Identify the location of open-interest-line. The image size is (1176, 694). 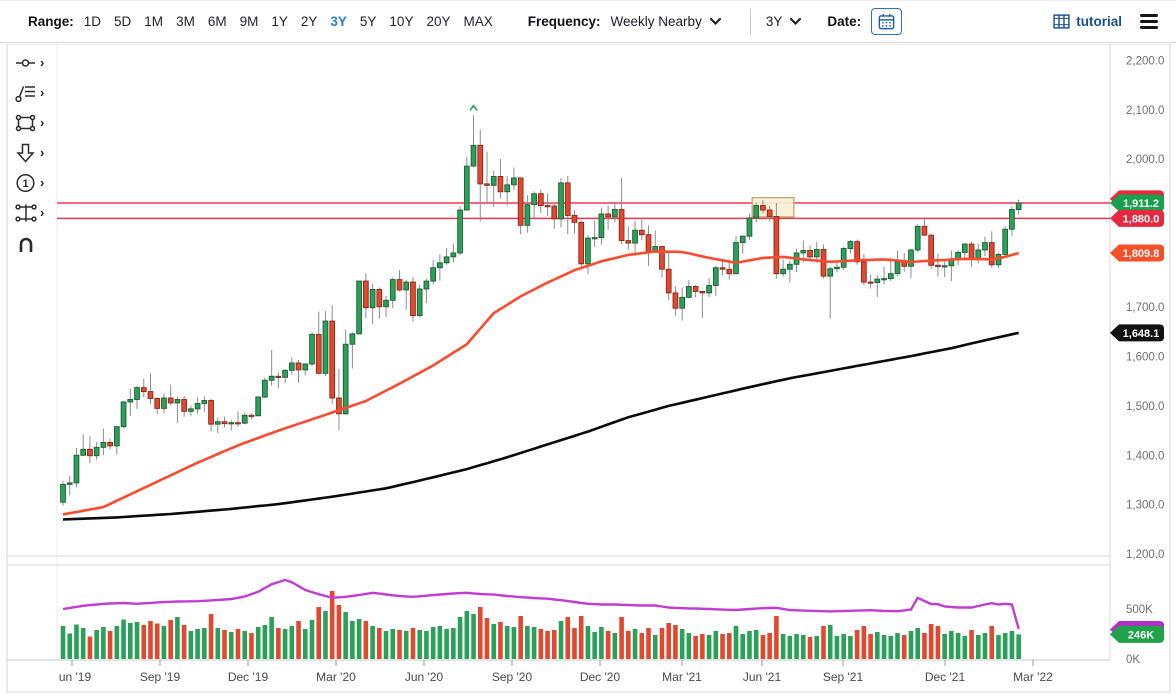
(541, 604).